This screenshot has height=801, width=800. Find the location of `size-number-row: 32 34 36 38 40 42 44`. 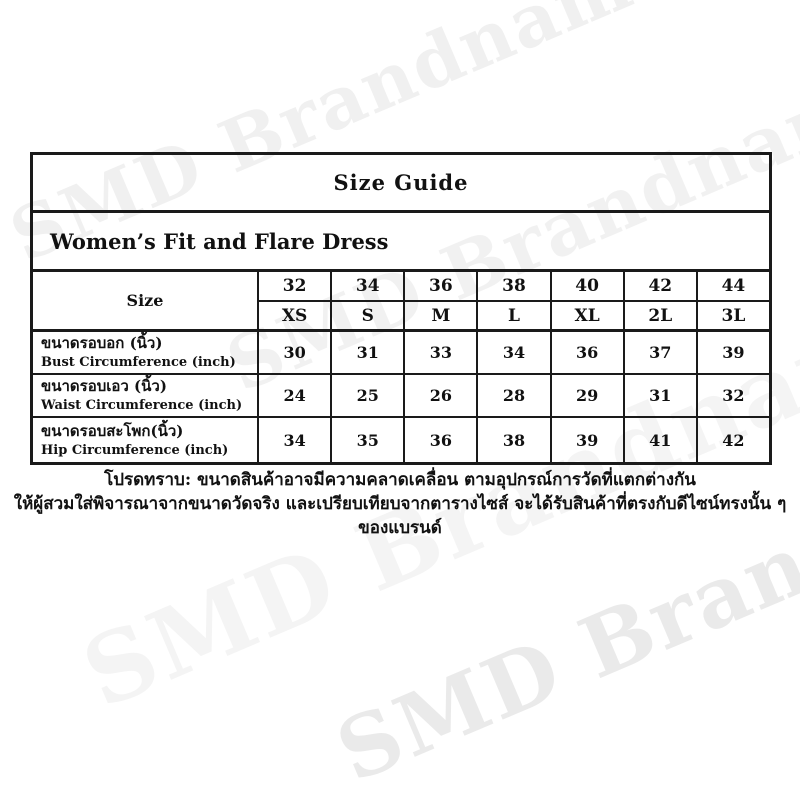

size-number-row: 32 34 36 38 40 42 44 is located at coordinates (514, 287).